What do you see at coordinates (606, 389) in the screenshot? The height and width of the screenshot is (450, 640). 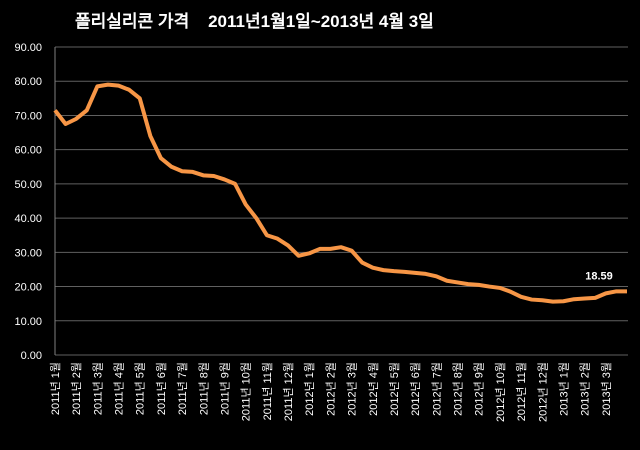 I see `x-tick-label: 2013년 3월` at bounding box center [606, 389].